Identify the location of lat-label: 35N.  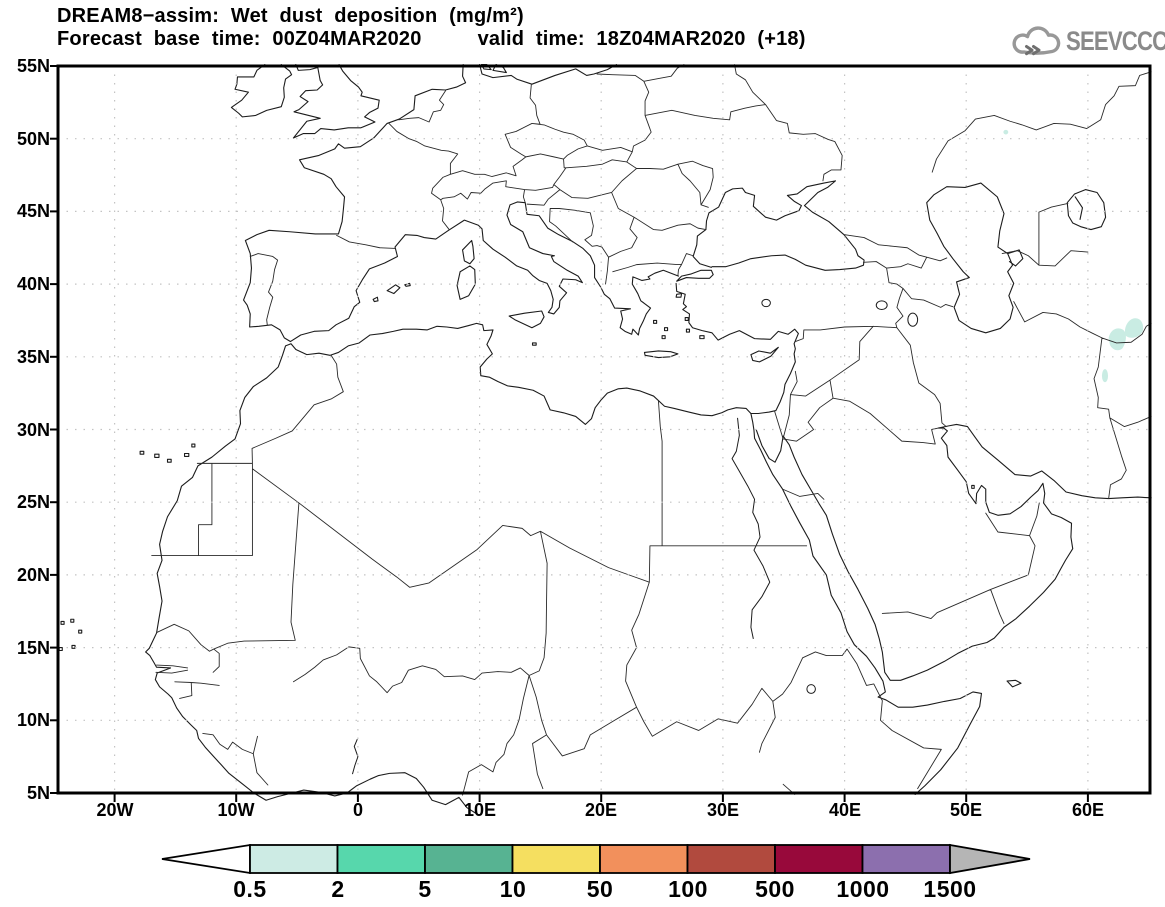
(33, 357).